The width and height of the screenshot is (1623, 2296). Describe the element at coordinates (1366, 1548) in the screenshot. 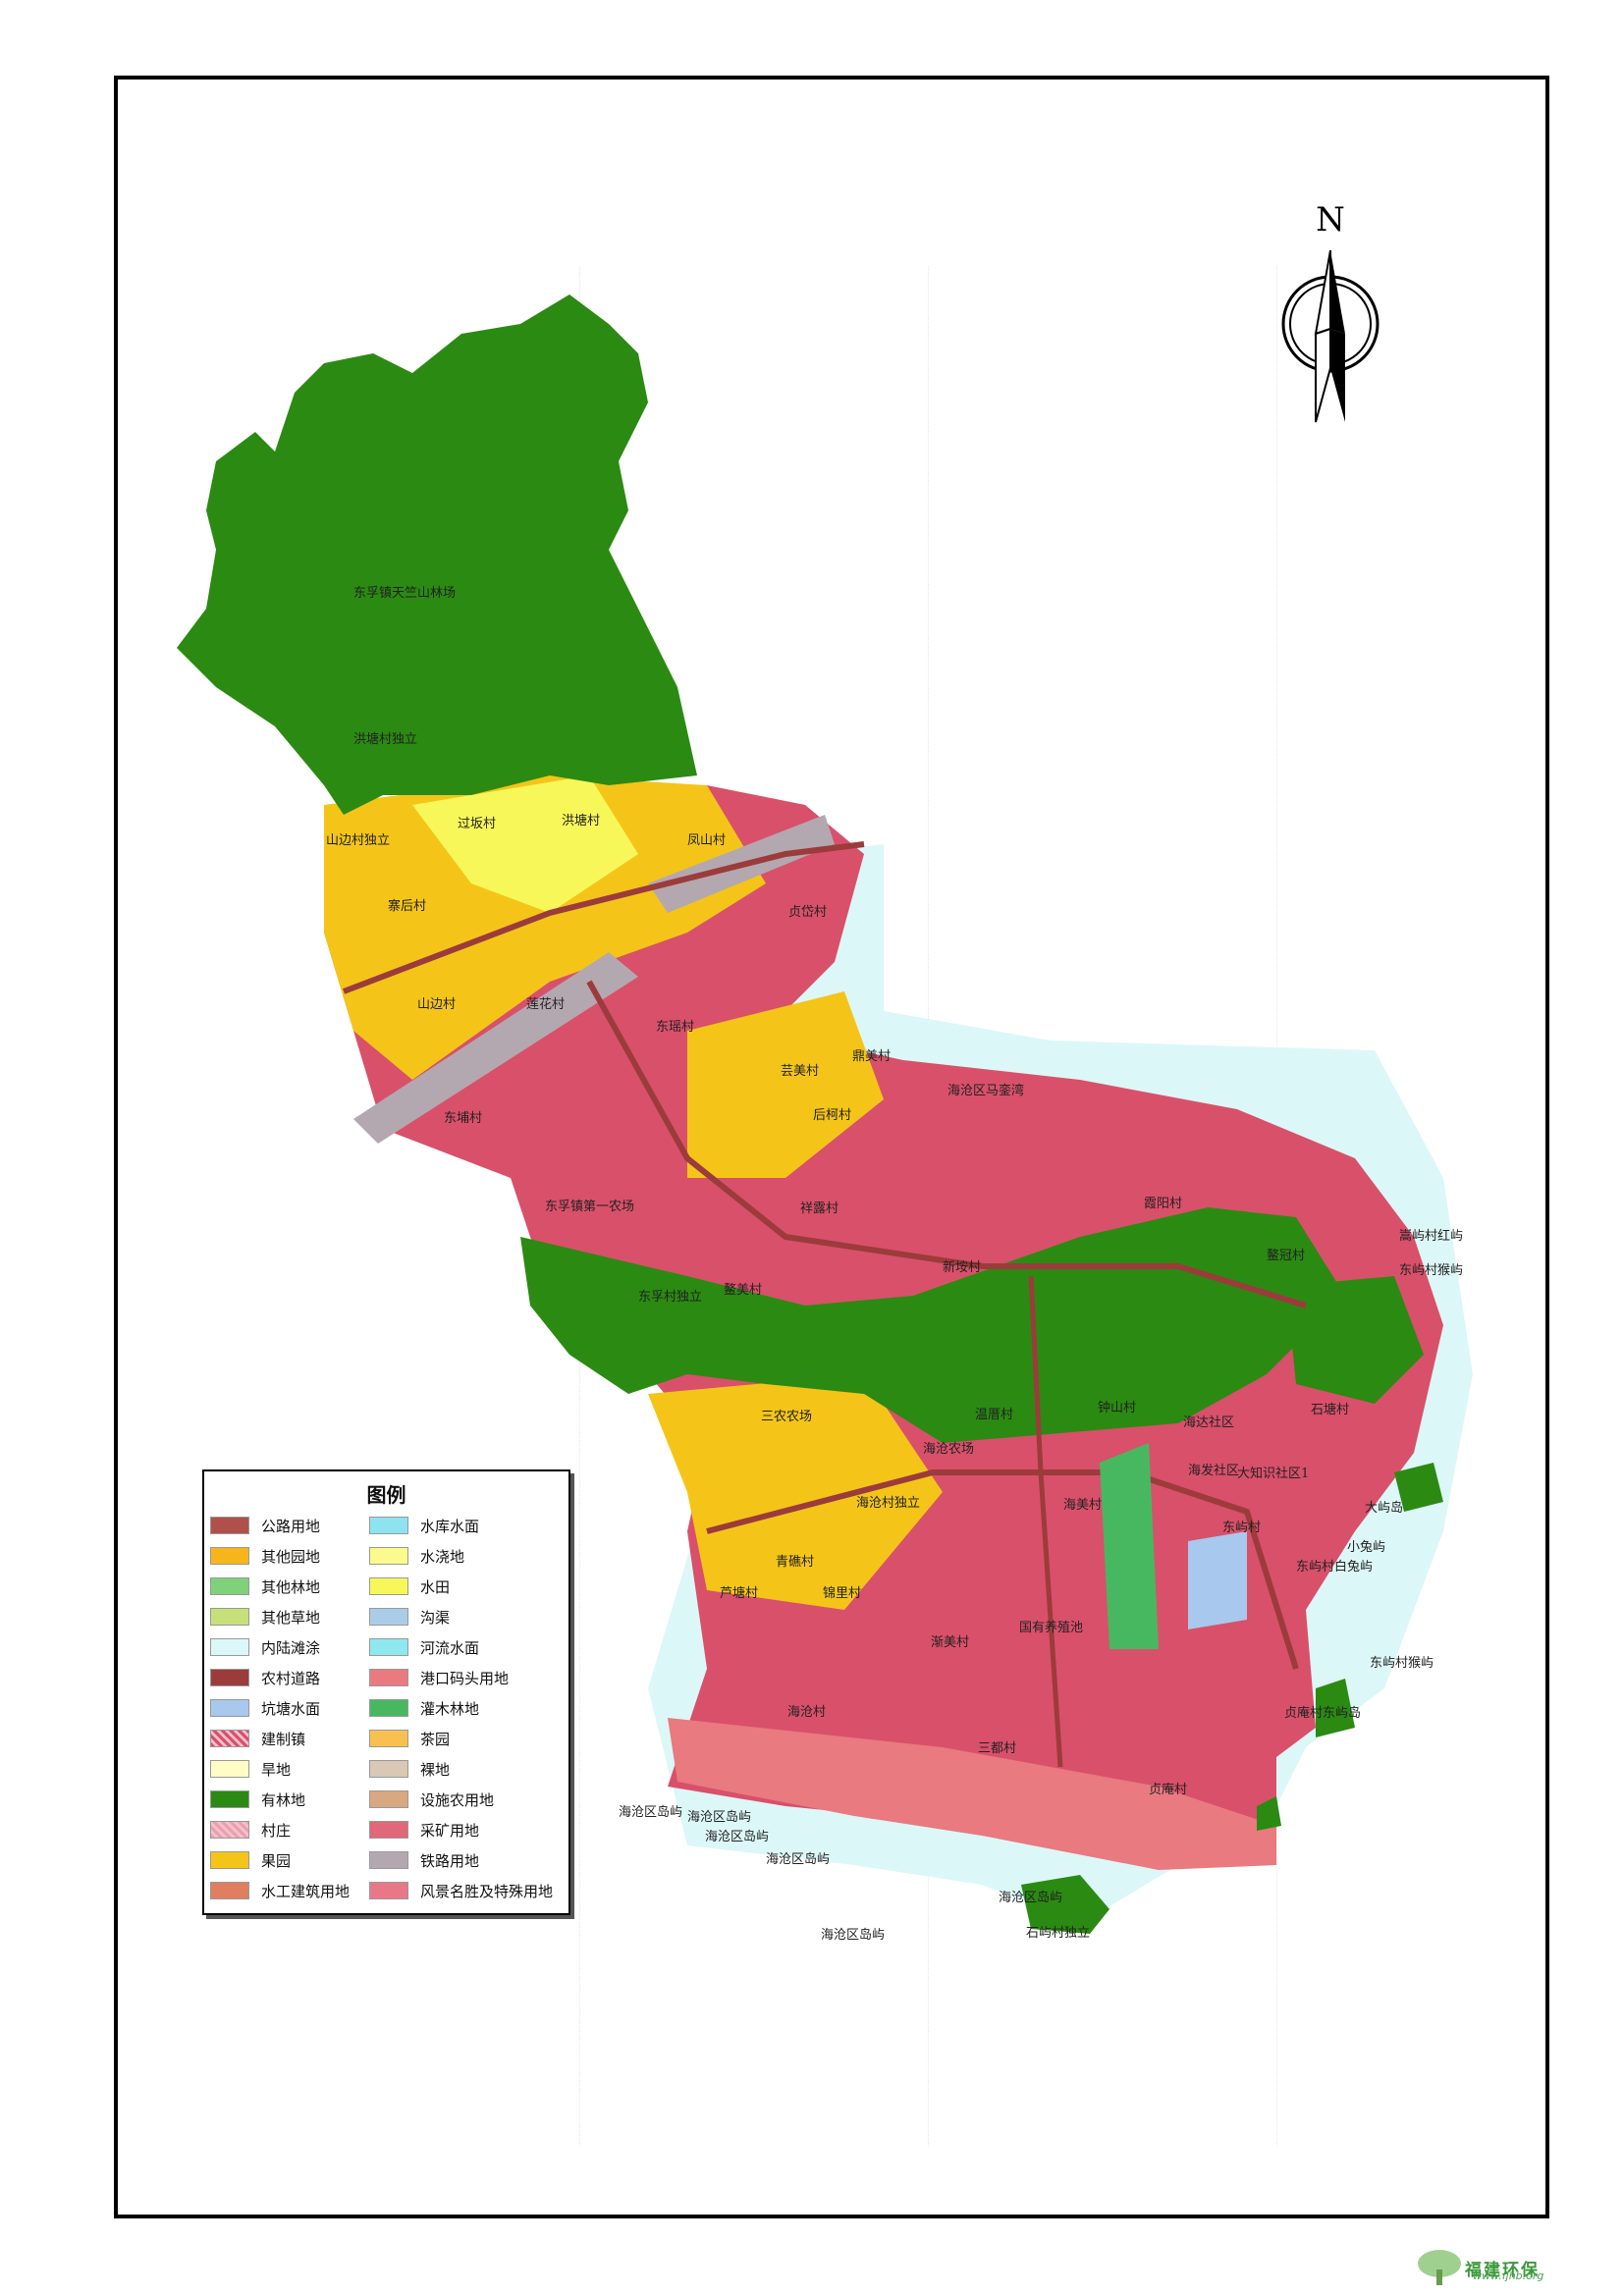

I see `place-label: 小兔屿` at that location.